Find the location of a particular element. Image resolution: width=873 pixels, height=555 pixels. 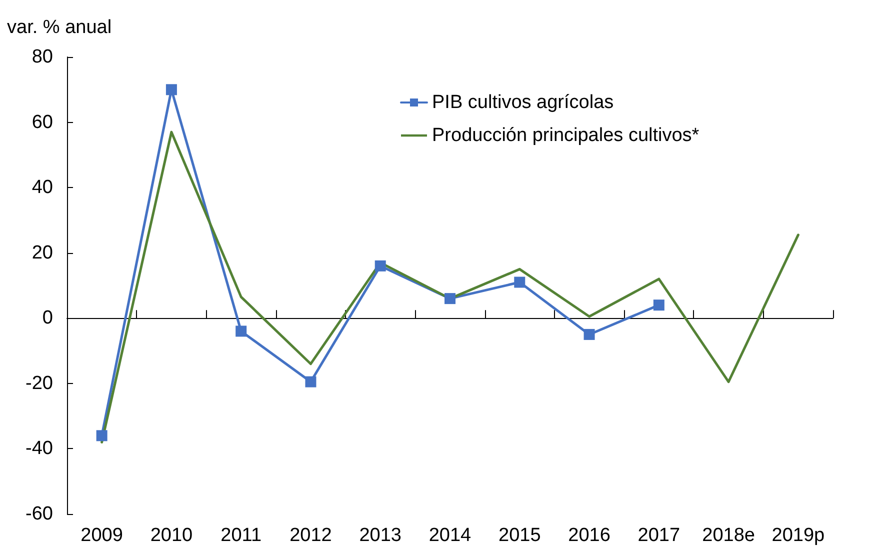

y-tick-label: 0 is located at coordinates (47, 318).